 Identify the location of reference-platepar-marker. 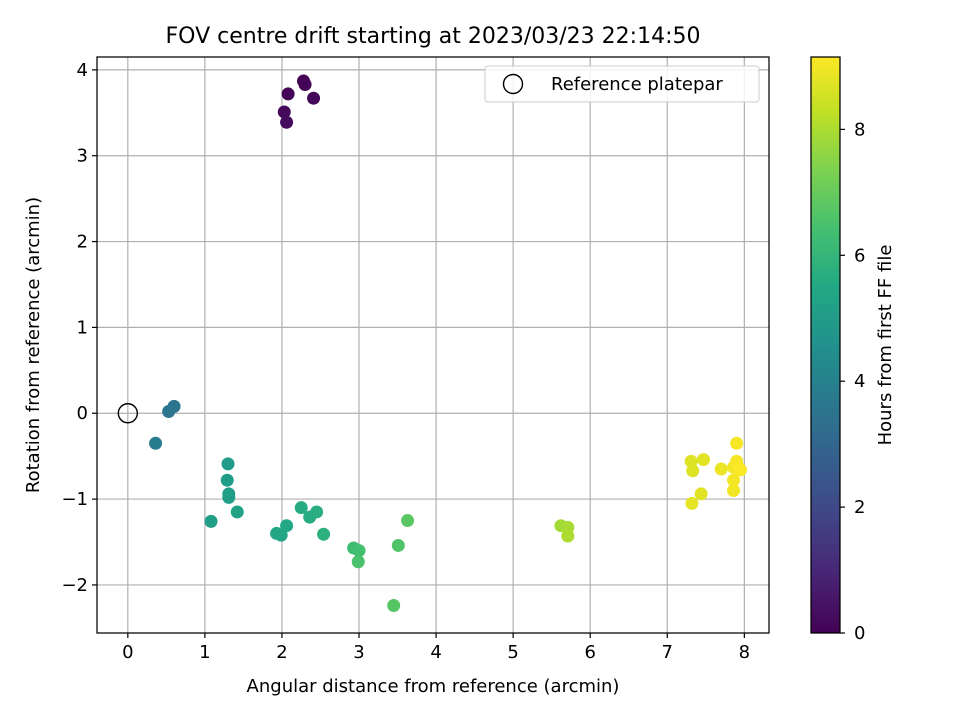
(128, 413).